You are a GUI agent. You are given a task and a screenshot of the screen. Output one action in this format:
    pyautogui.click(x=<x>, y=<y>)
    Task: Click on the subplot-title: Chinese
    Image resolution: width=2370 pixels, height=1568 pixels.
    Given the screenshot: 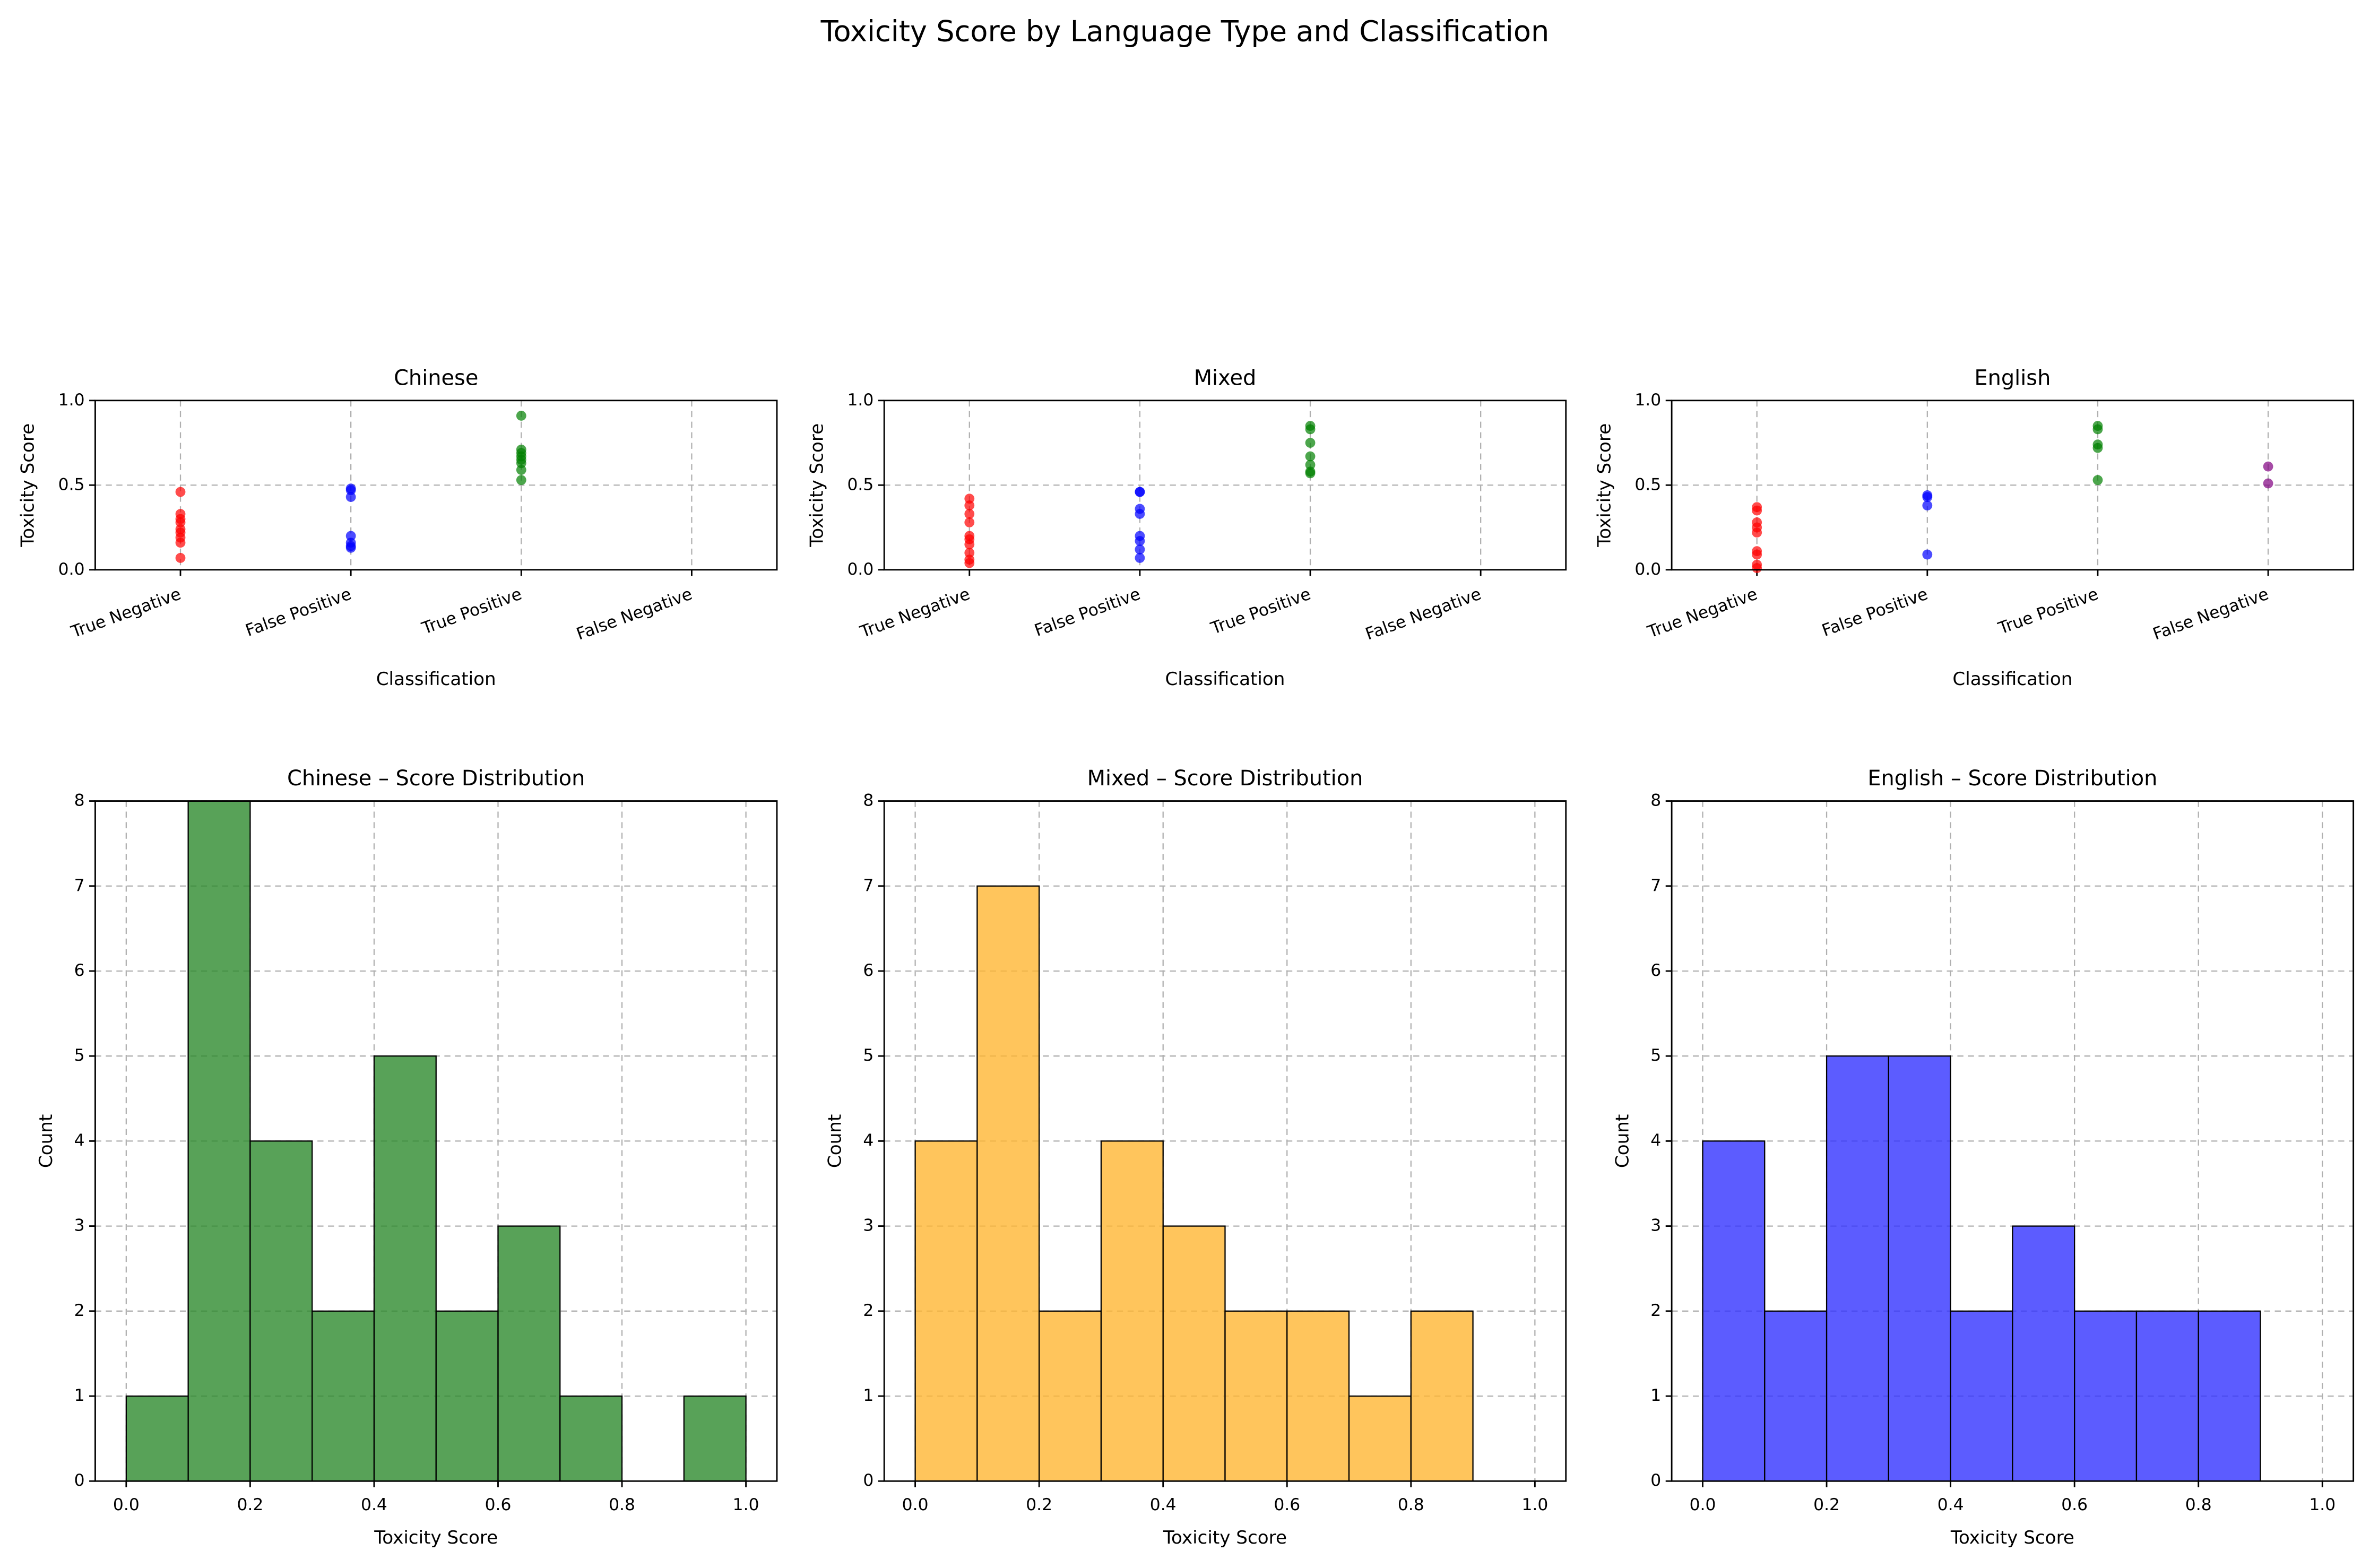 What is the action you would take?
    pyautogui.click(x=436, y=378)
    